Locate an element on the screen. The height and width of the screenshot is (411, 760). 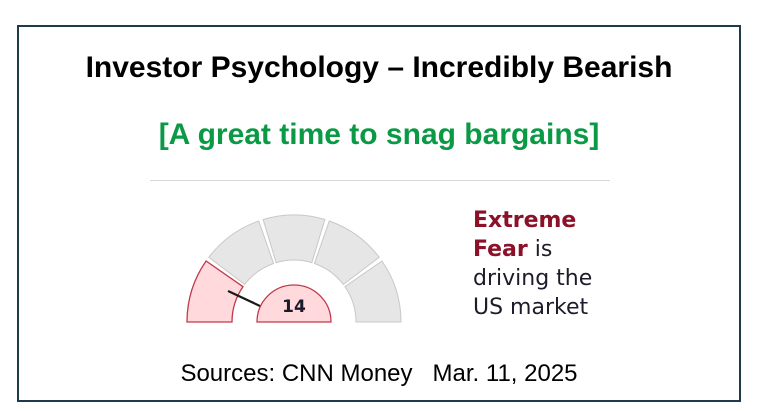
gauge-caption: Extreme Fear is driving the US market is located at coordinates (558, 264).